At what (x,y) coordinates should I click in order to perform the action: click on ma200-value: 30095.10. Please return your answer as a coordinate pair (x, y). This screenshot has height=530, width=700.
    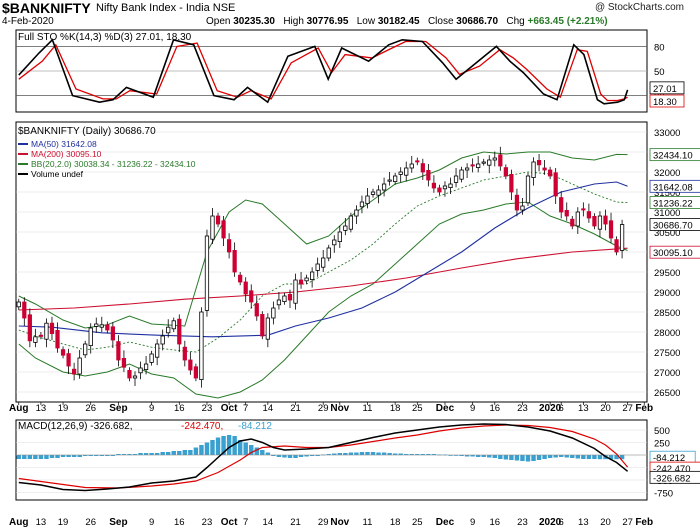
    Looking at the image, I should click on (673, 253).